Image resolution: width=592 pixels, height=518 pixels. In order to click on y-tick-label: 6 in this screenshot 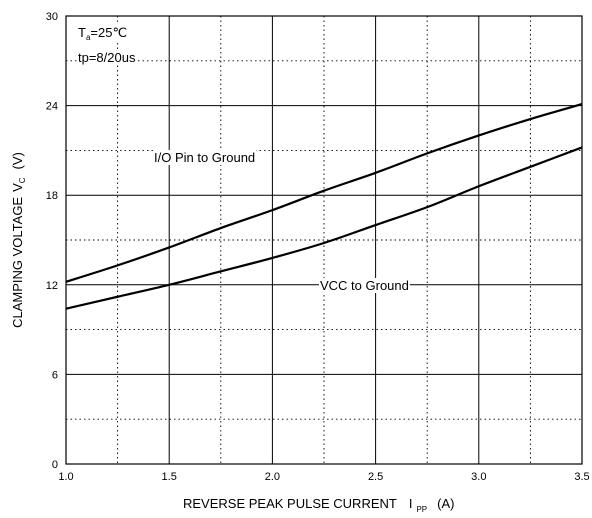, I will do `click(55, 375)`.